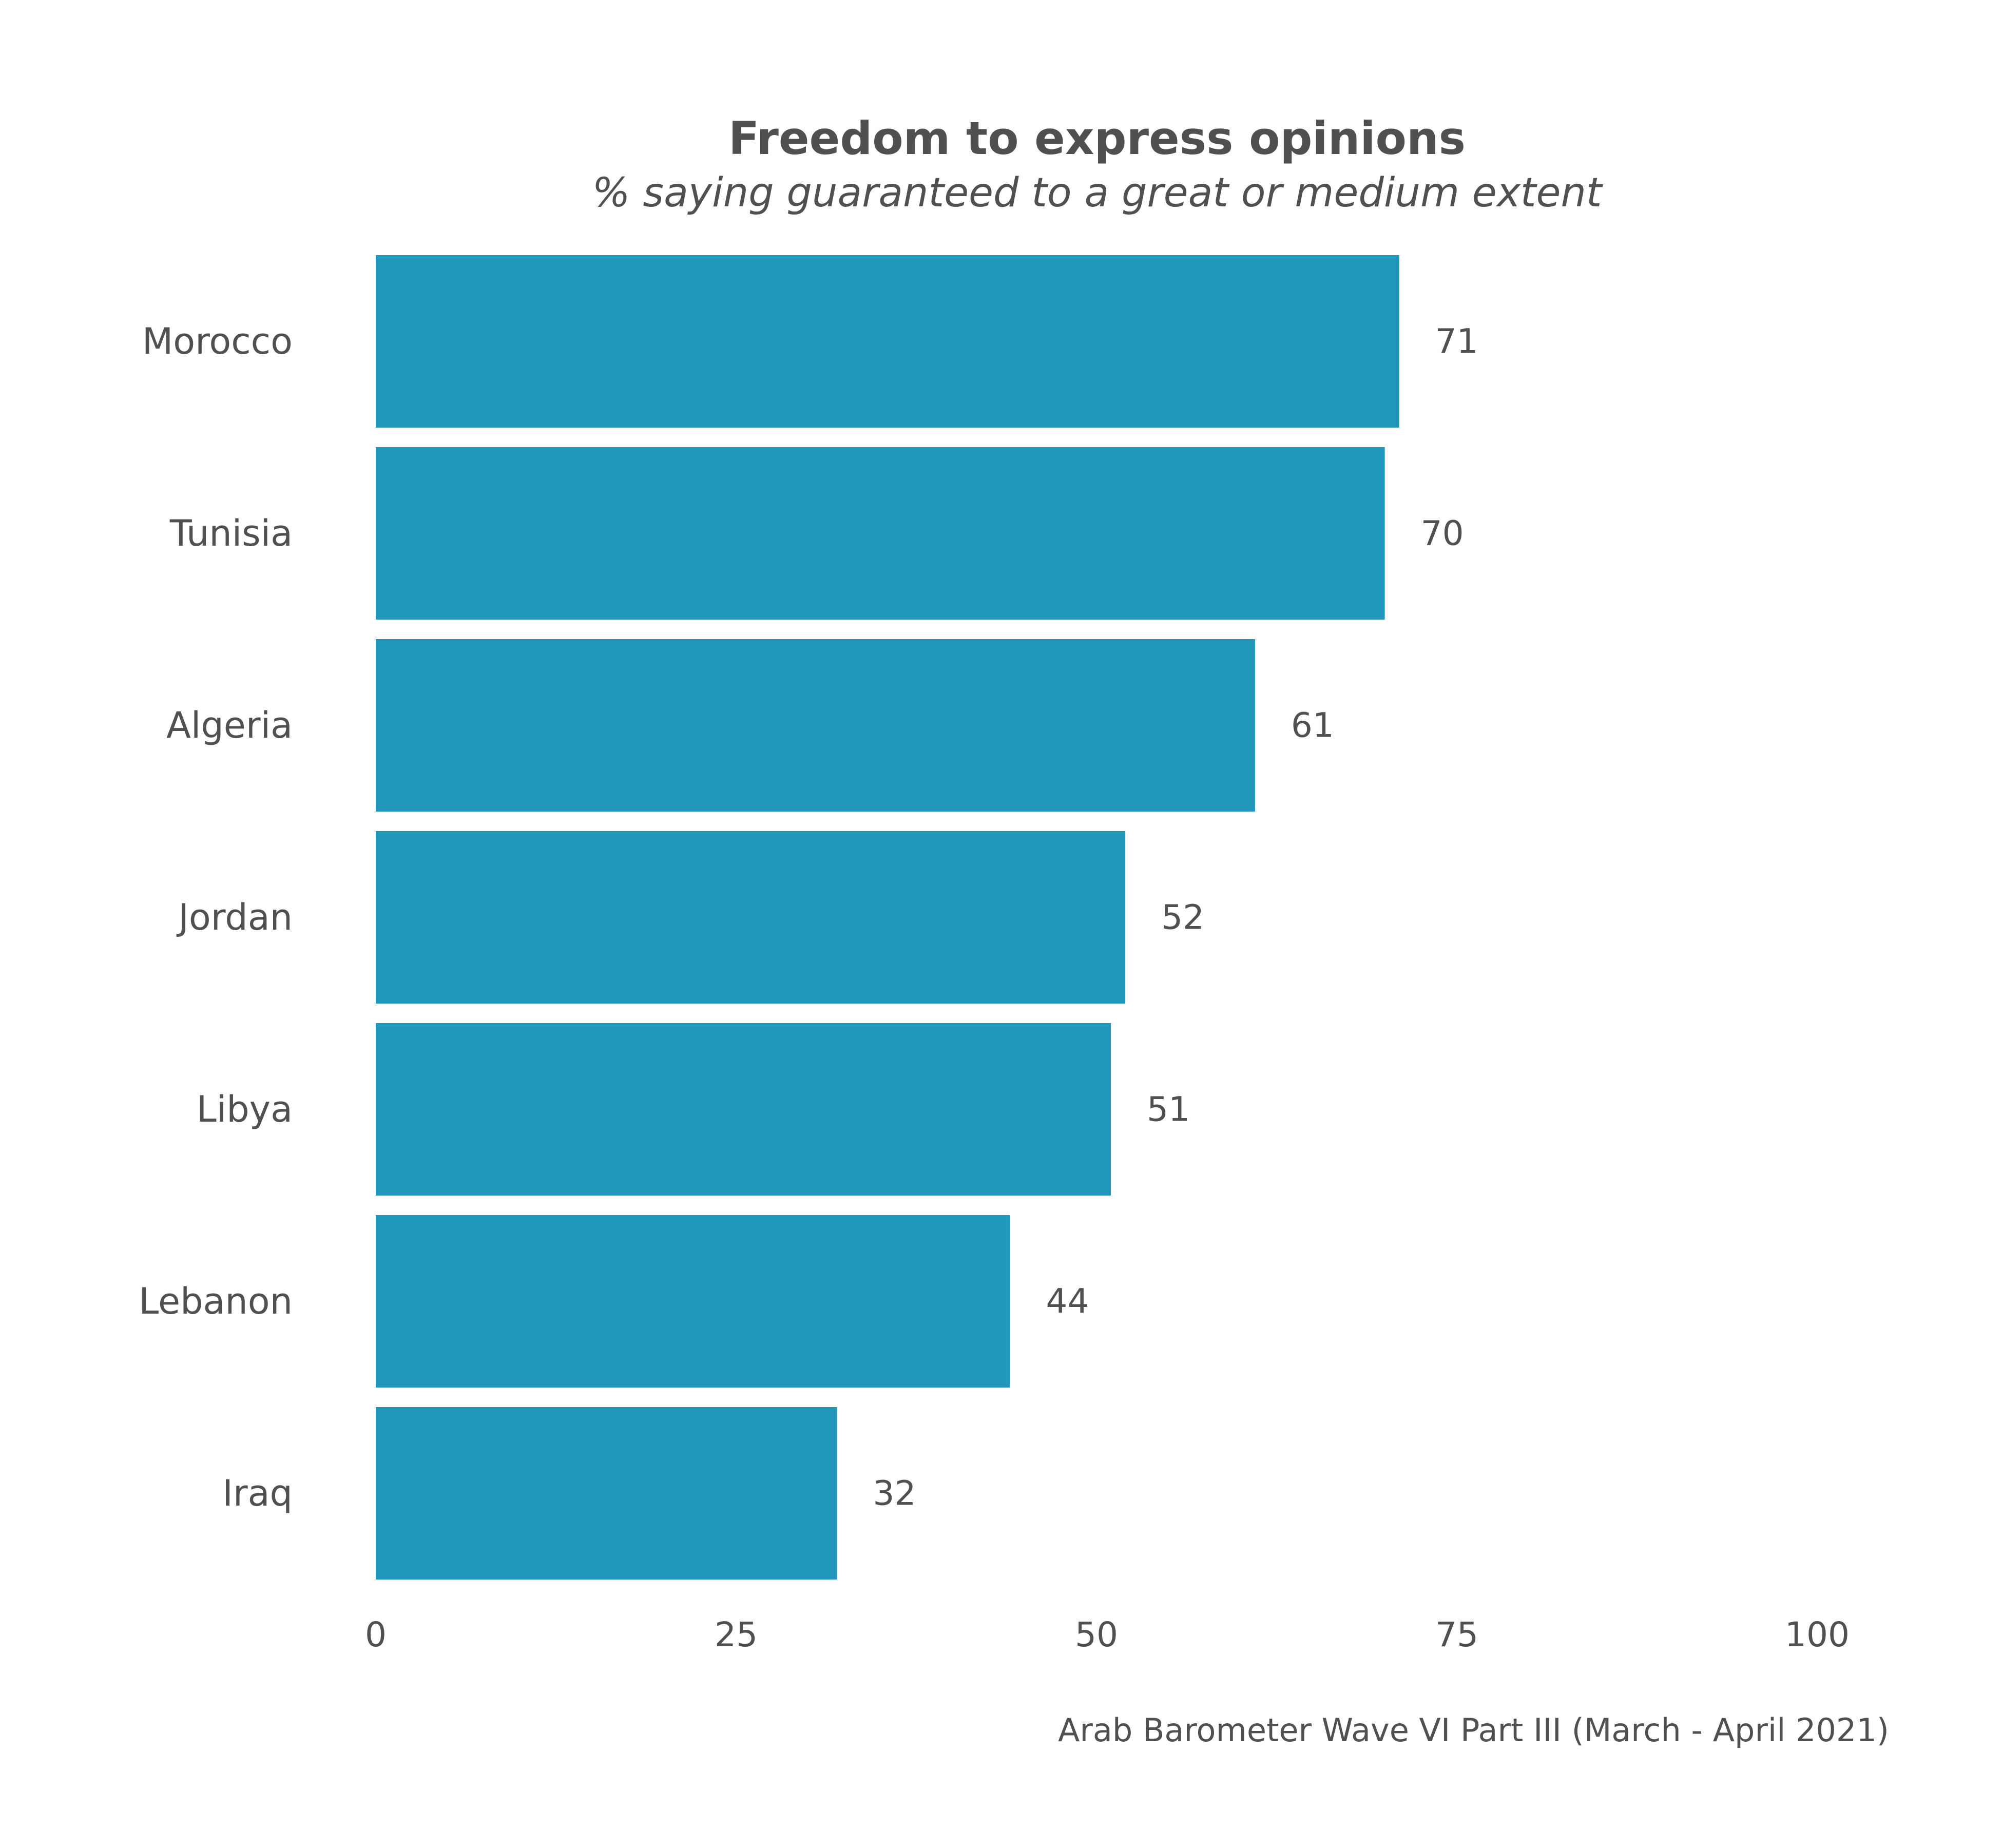 Image resolution: width=2002 pixels, height=1848 pixels. I want to click on x-tick-label-50: 50, so click(1096, 1634).